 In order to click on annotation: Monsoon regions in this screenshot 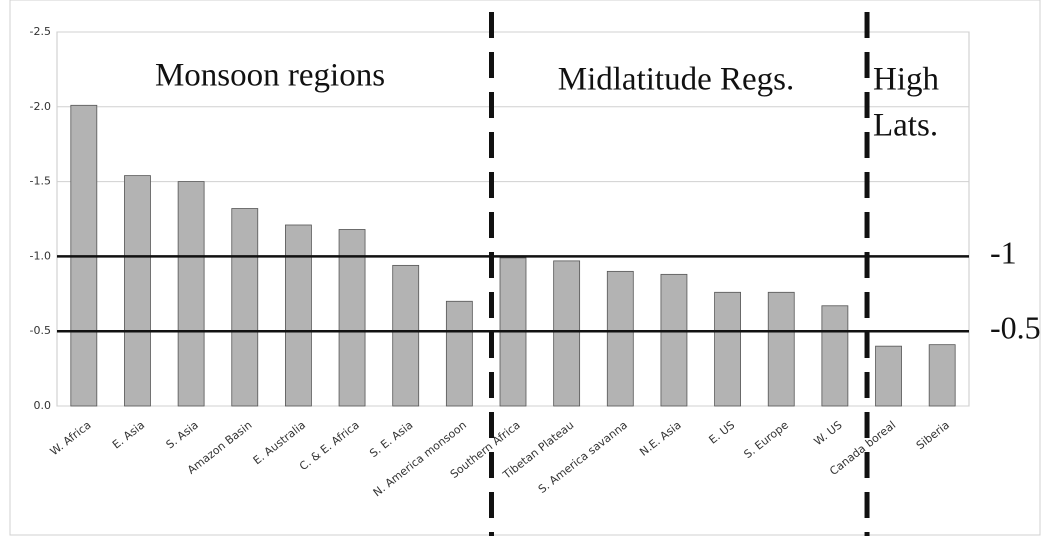, I will do `click(270, 76)`.